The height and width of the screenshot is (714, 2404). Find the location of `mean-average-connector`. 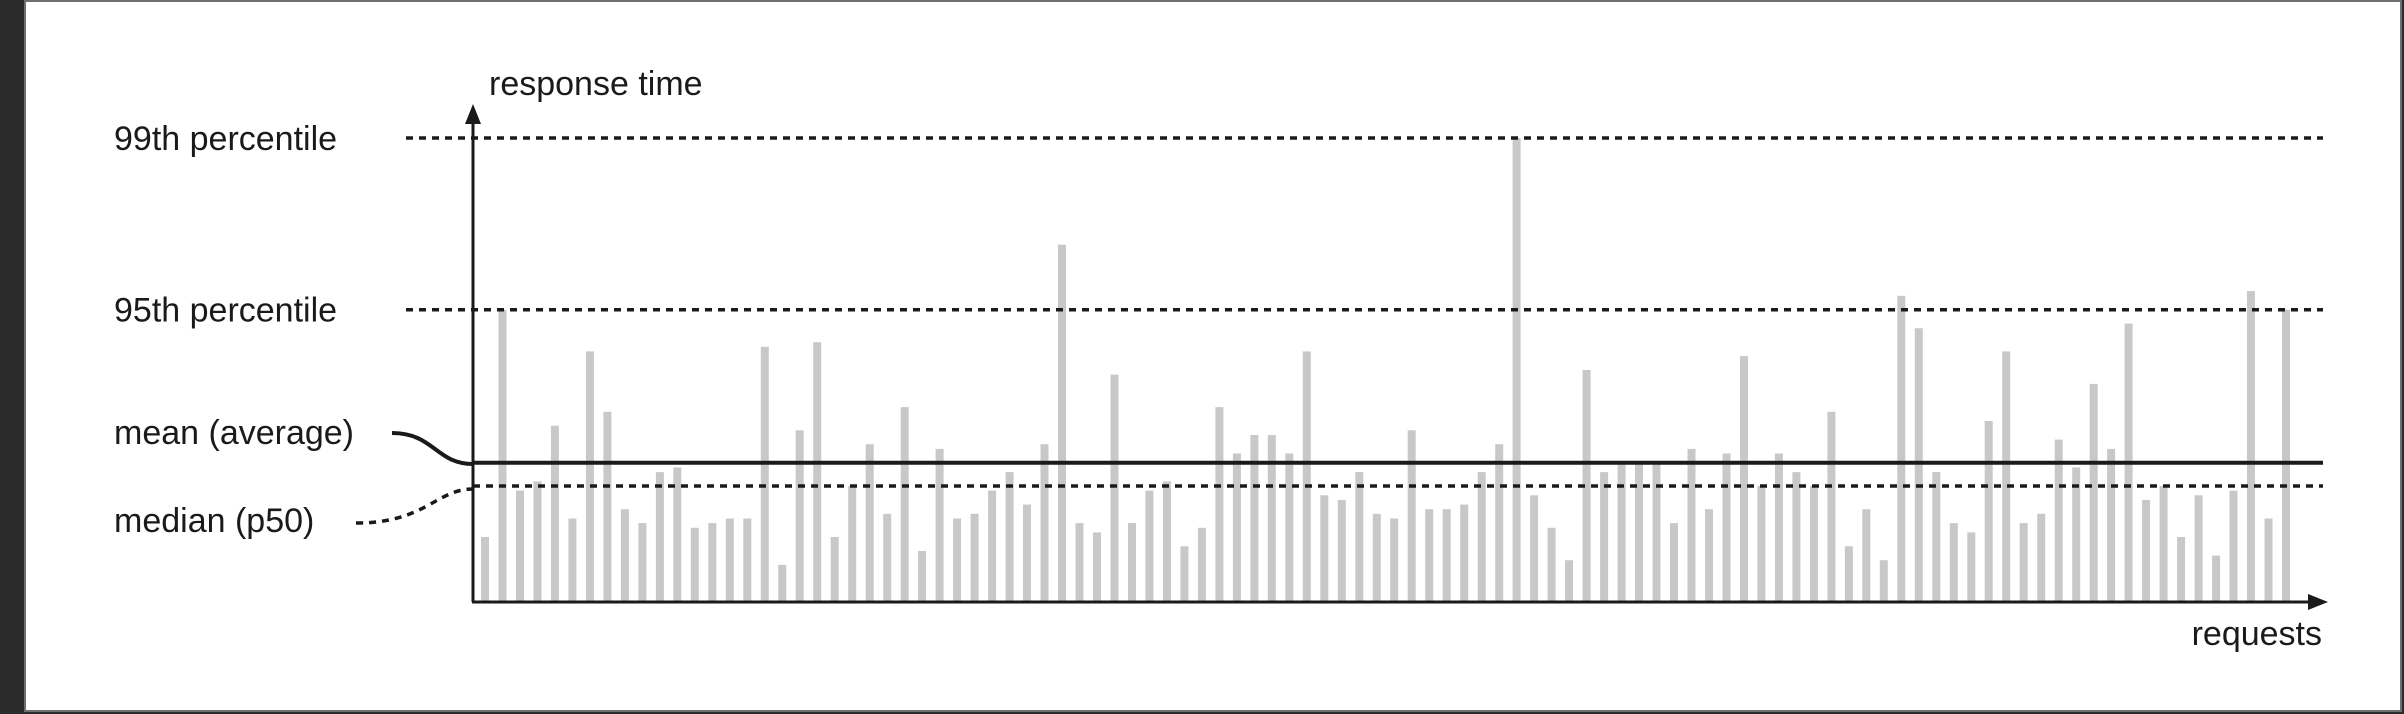

mean-average-connector is located at coordinates (432, 448).